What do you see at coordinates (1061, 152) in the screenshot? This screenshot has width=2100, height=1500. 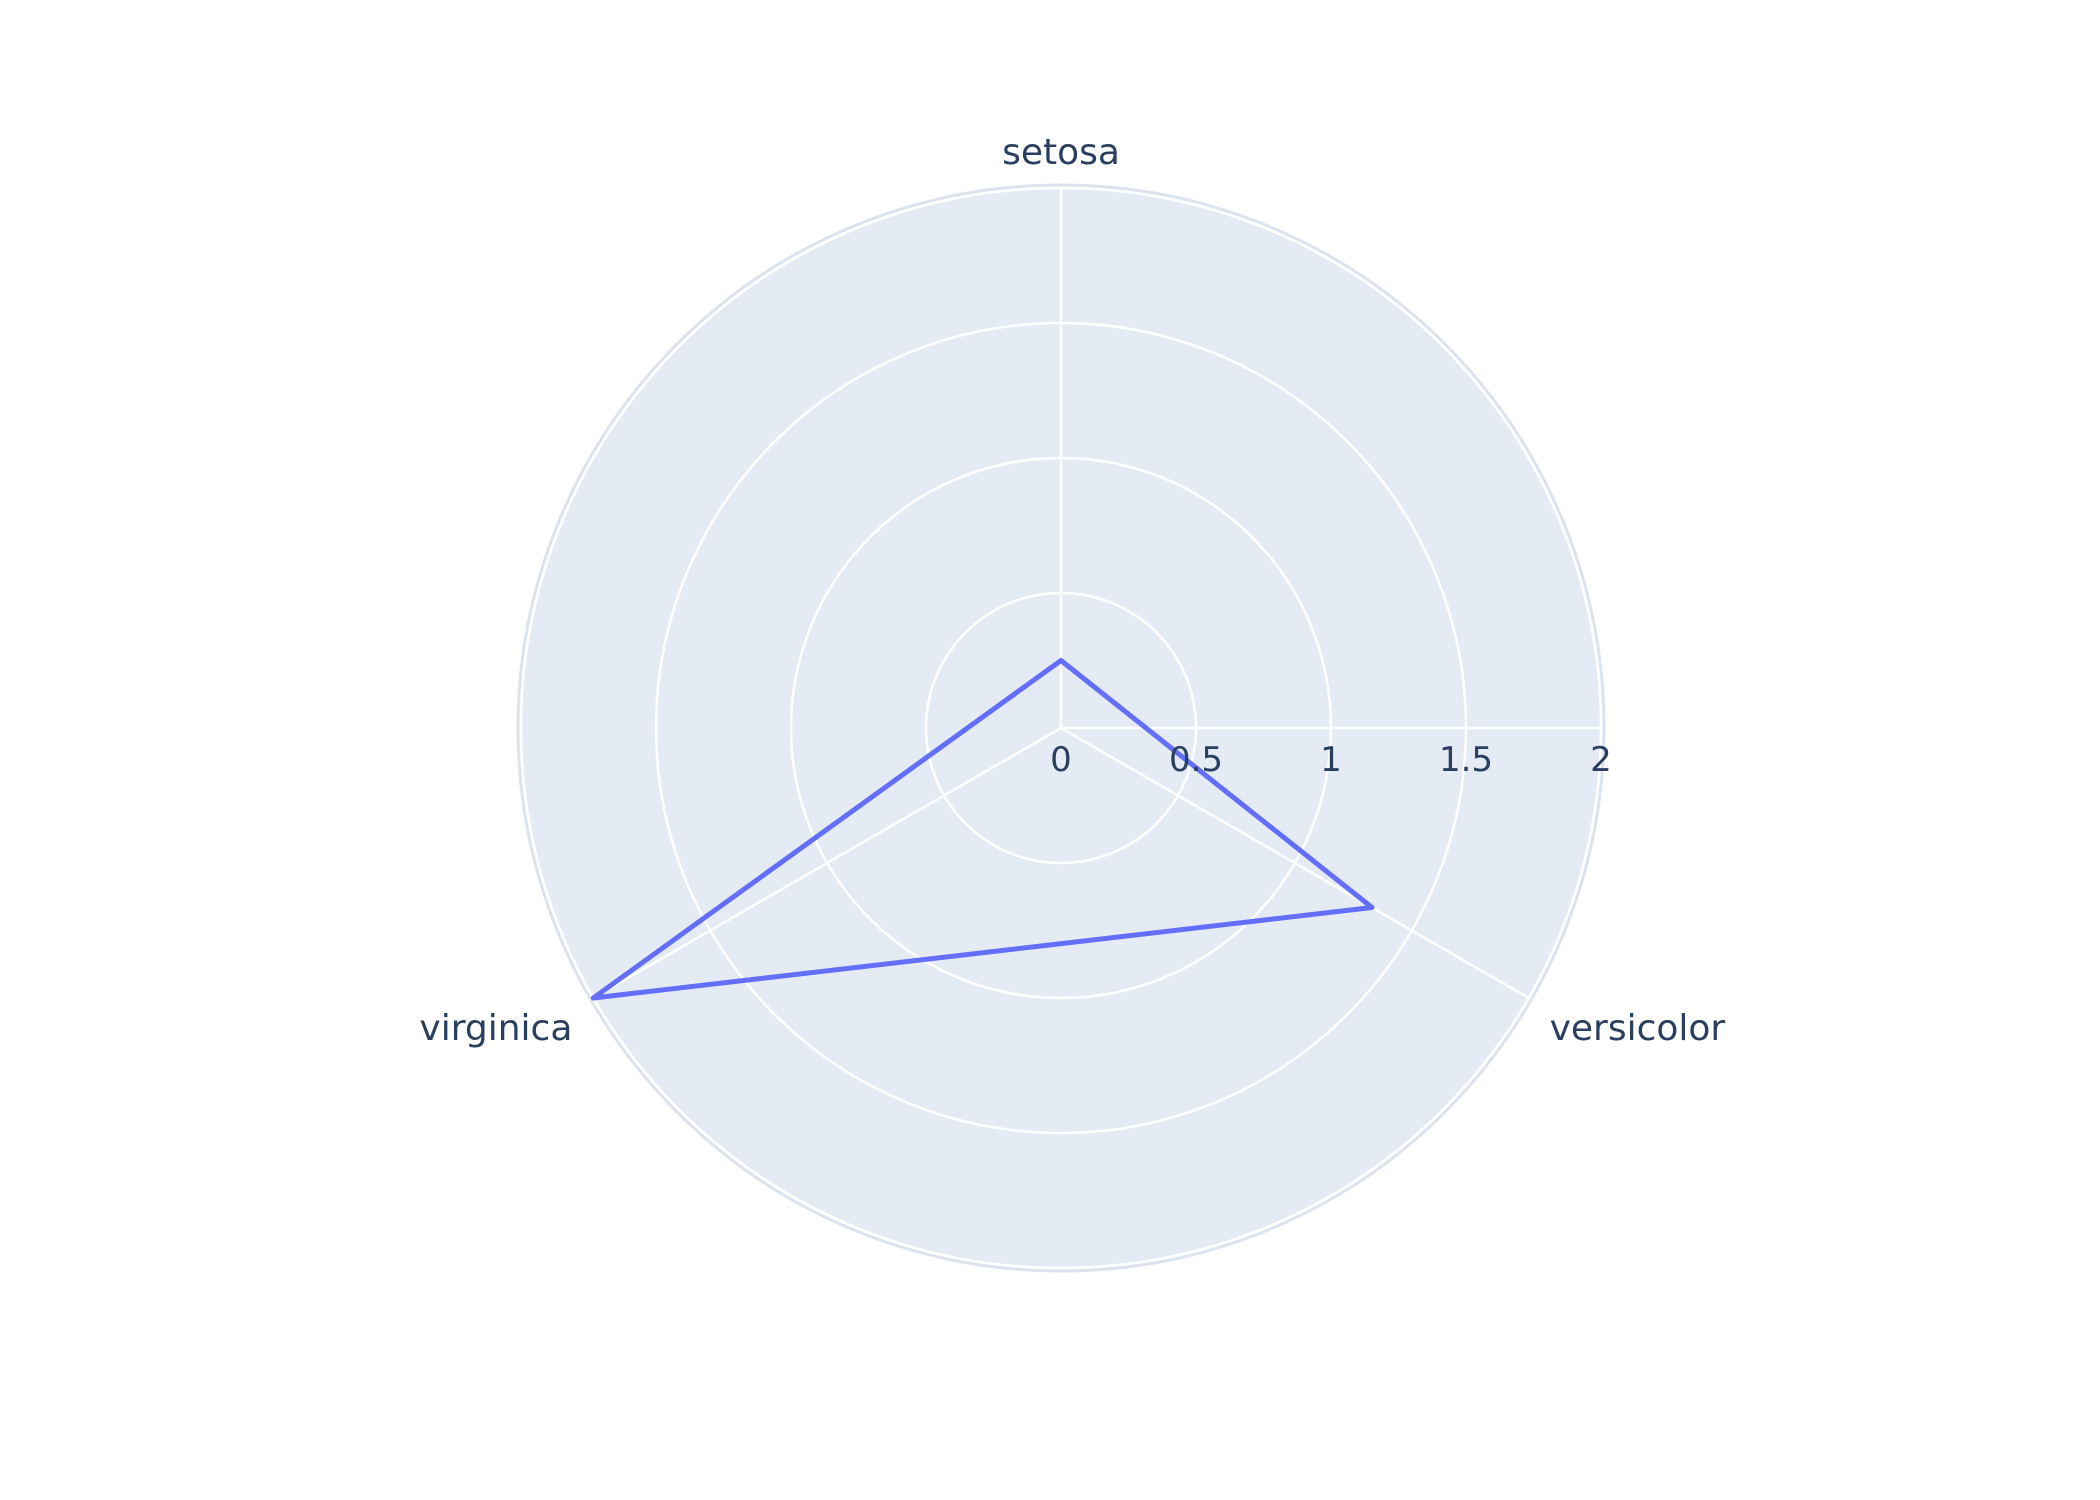 I see `category-label: setosa` at bounding box center [1061, 152].